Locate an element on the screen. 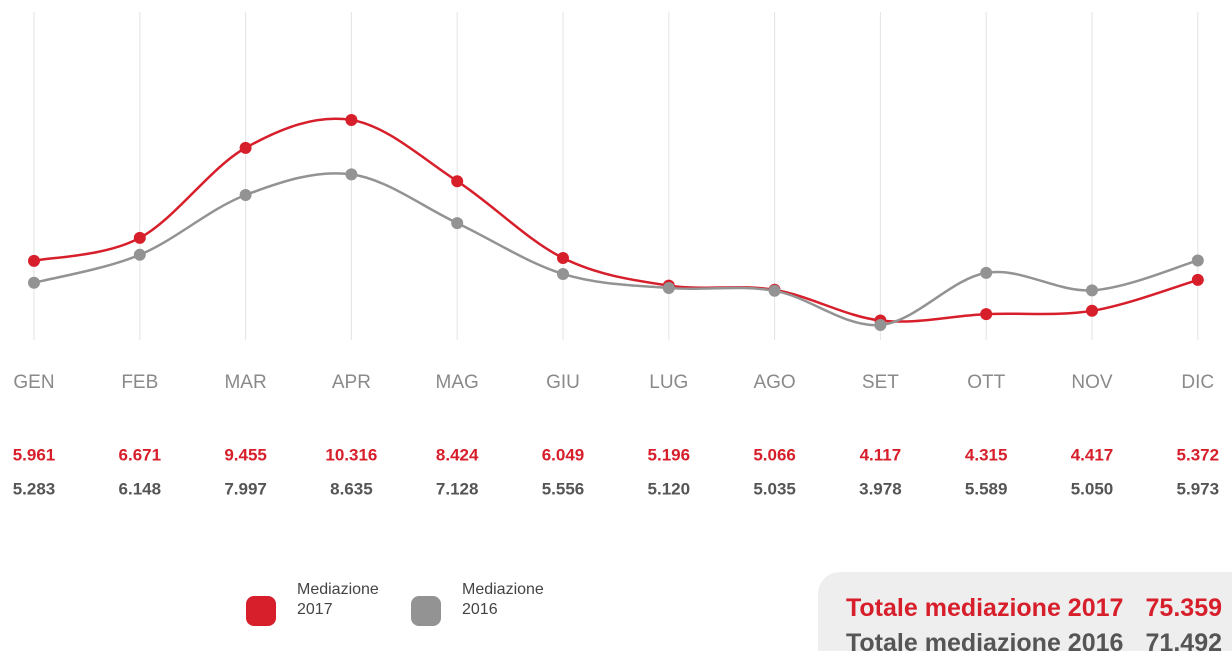 The width and height of the screenshot is (1232, 651). value-label: 5.066 is located at coordinates (774, 454).